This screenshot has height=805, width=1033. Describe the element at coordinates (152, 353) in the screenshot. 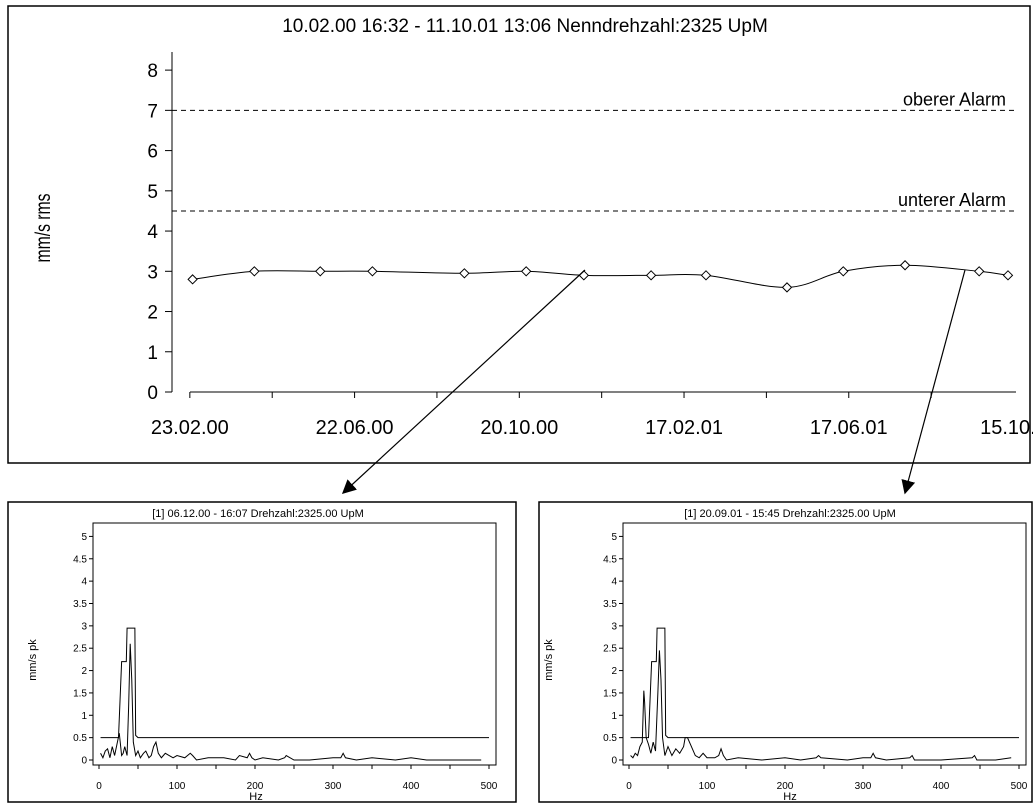

I see `trend-y-tick-label: 1` at that location.